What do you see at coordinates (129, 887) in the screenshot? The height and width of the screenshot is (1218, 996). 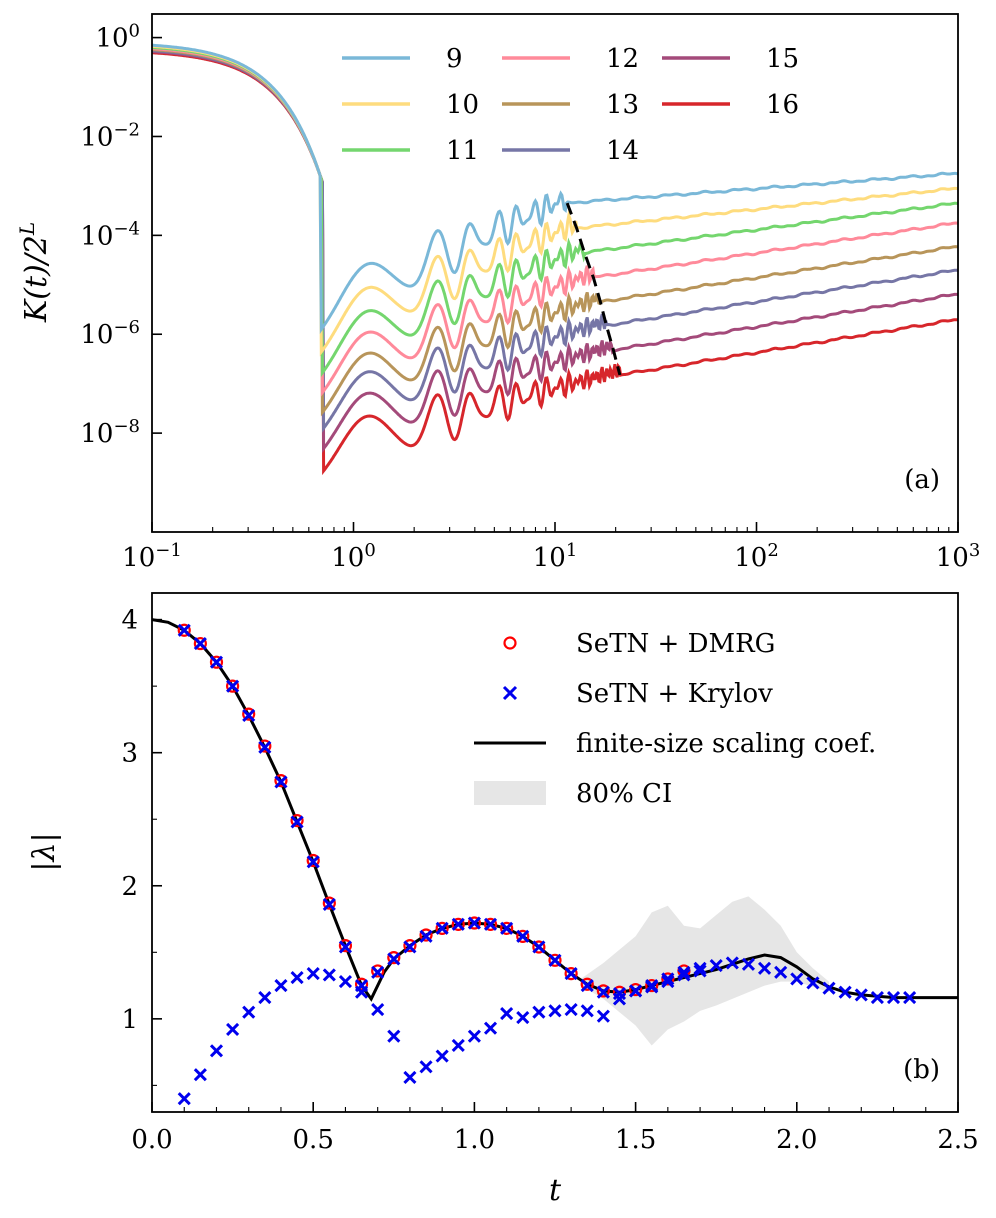 I see `b-y-tick-label: 2` at bounding box center [129, 887].